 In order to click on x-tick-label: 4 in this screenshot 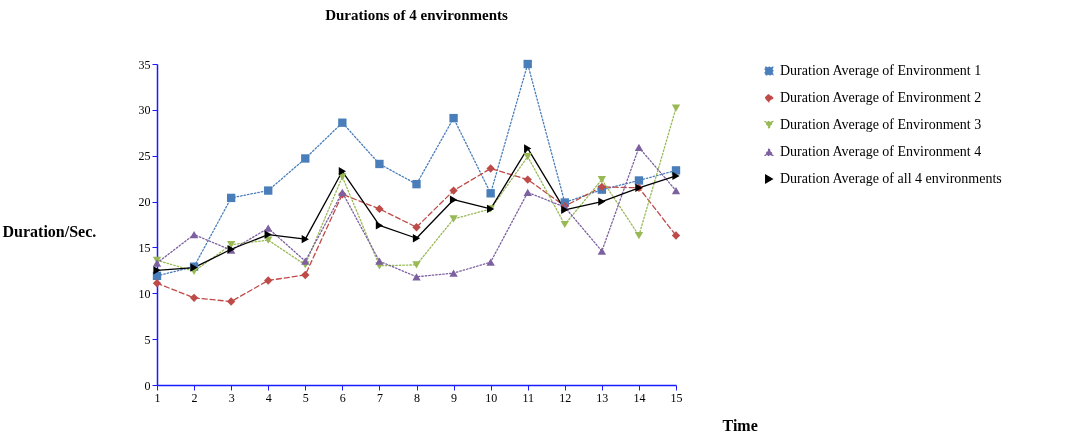, I will do `click(268, 397)`.